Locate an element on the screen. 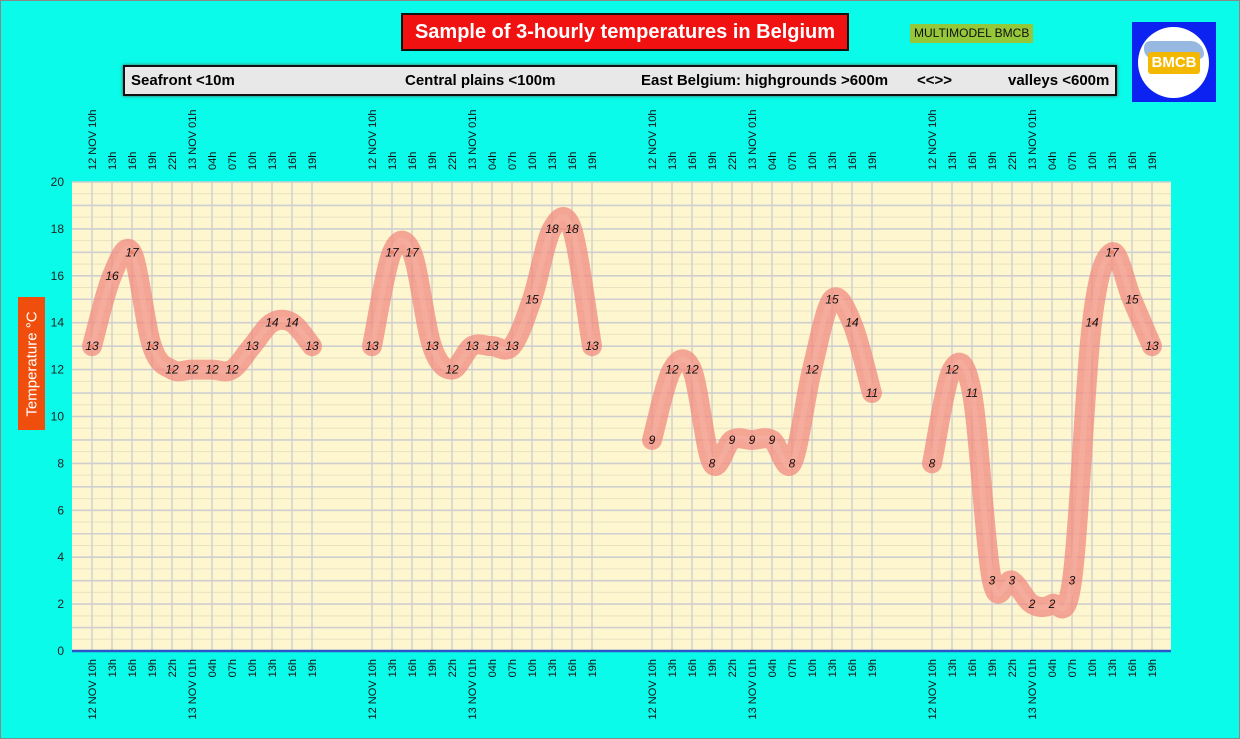 The height and width of the screenshot is (739, 1240). x-tick-label-bottom: 07h is located at coordinates (513, 668).